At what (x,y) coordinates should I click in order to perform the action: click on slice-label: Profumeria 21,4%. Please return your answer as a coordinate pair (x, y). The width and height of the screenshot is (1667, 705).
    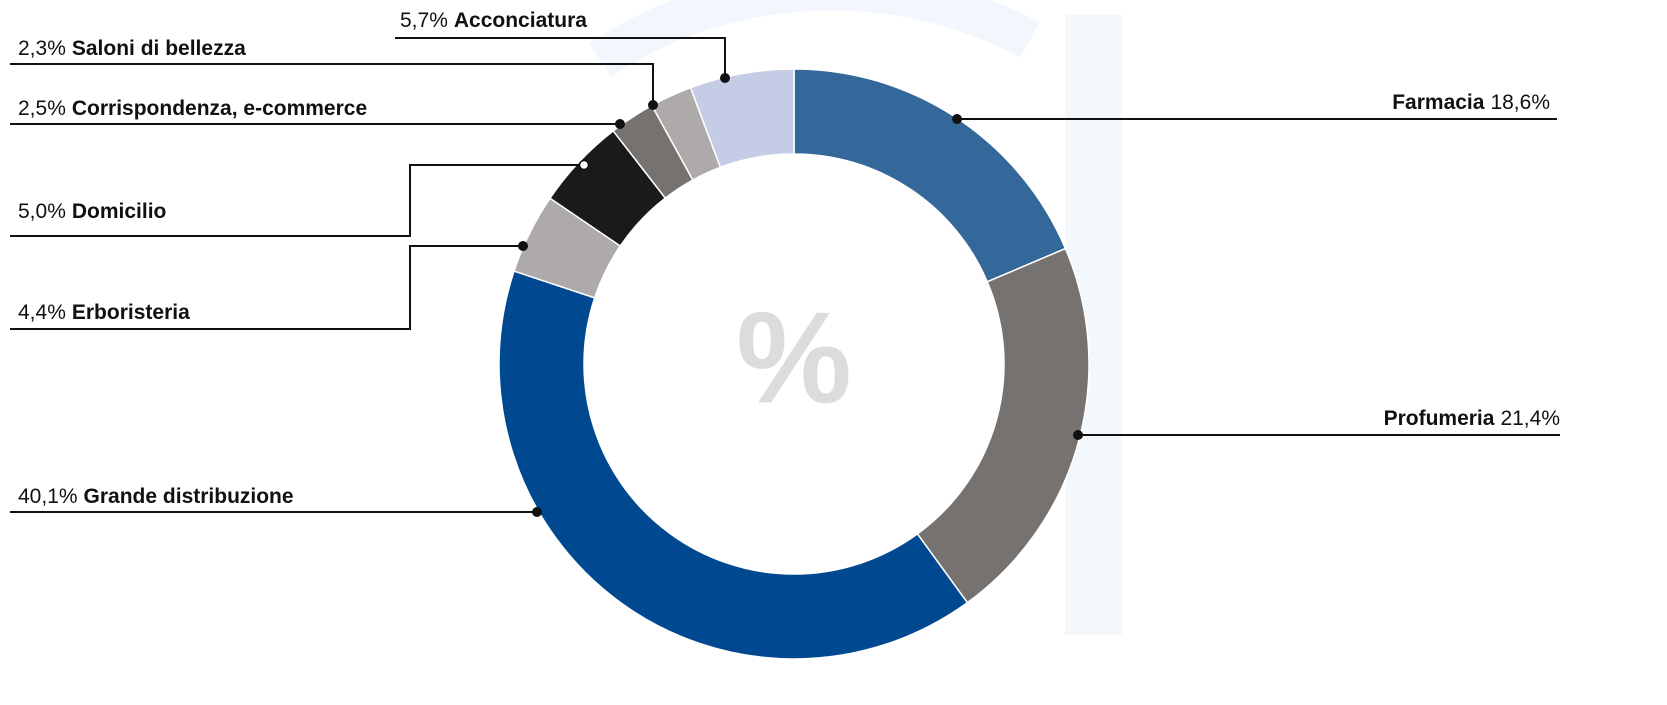
    Looking at the image, I should click on (1472, 418).